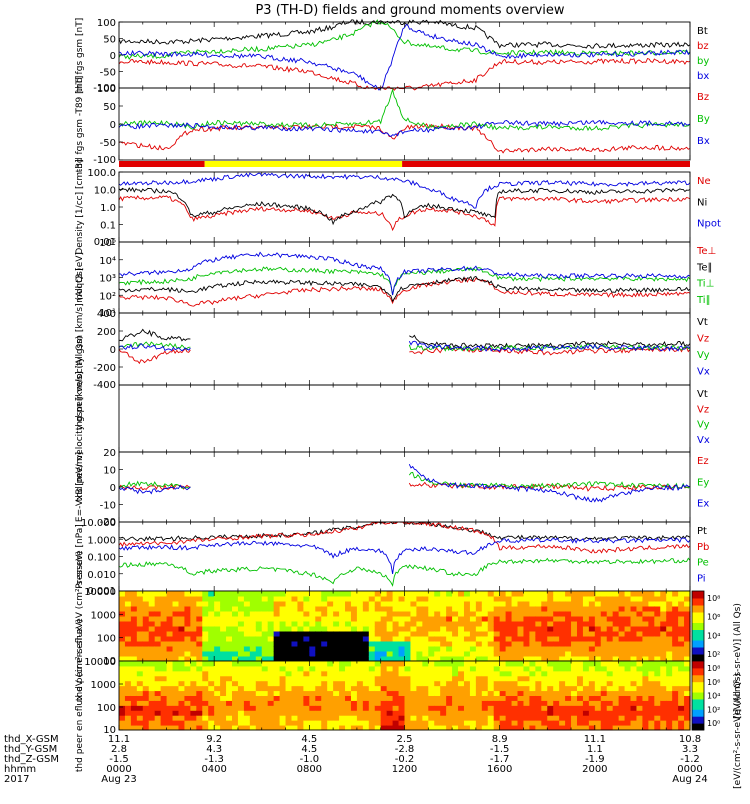  Describe the element at coordinates (109, 40) in the screenshot. I see `y-tick-label: 50` at that location.